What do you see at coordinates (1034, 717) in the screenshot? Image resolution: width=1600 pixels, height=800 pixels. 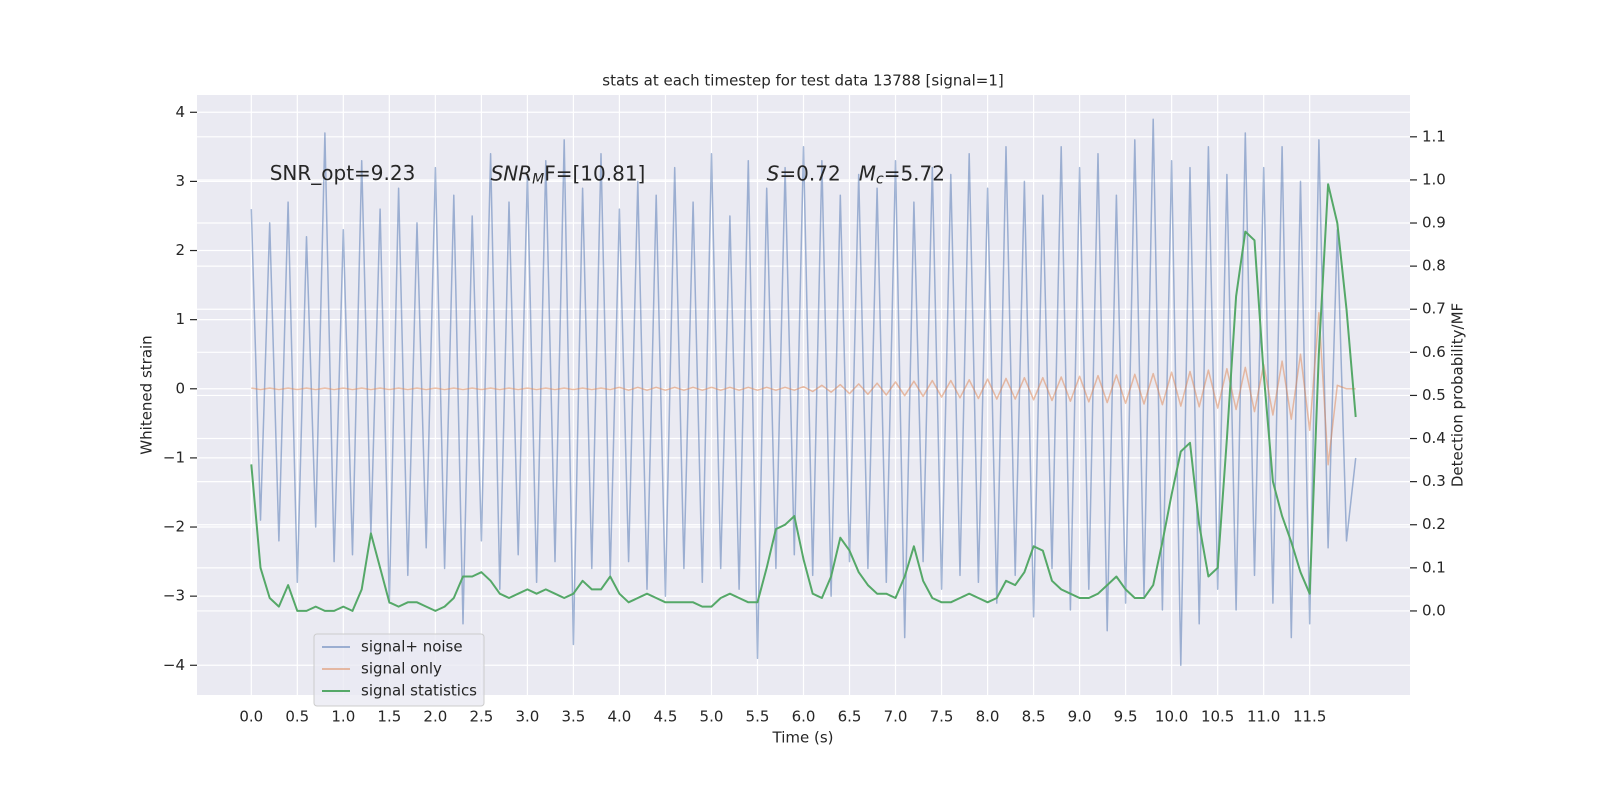 I see `x-tick-label: 8.5` at bounding box center [1034, 717].